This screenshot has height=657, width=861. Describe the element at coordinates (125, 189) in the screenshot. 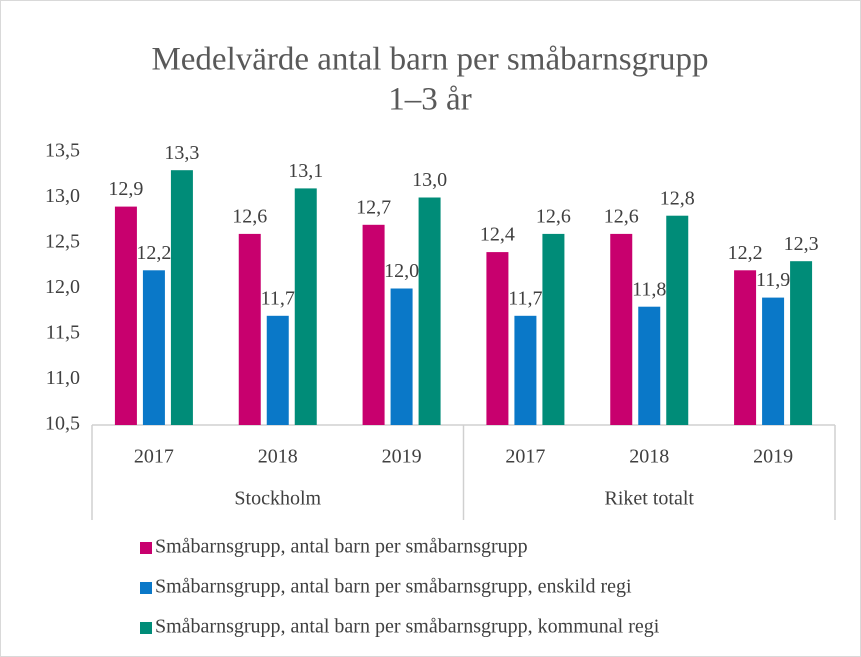

I see `data-label: 12,9` at that location.